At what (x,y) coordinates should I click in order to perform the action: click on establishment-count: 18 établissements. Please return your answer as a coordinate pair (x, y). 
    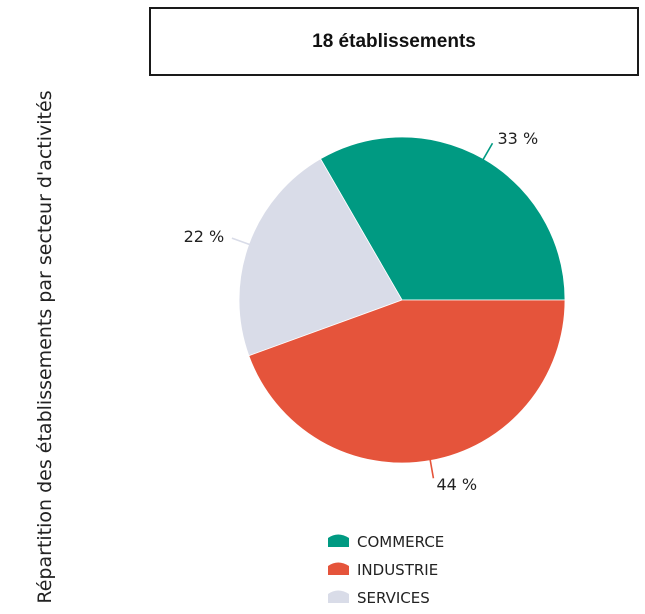
    Looking at the image, I should click on (394, 41).